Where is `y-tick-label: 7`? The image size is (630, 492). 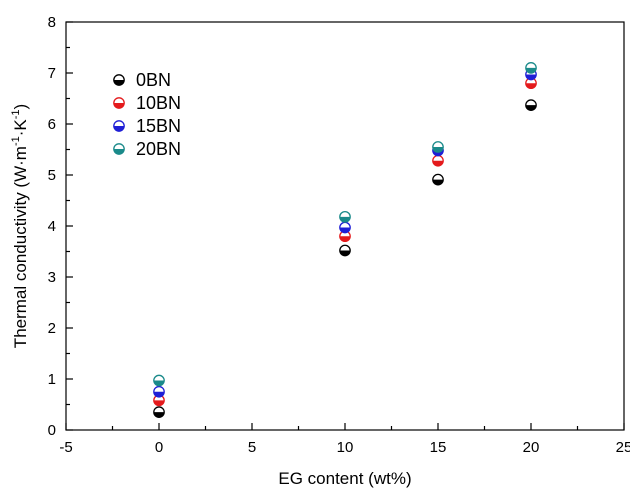
y-tick-label: 7 is located at coordinates (52, 73).